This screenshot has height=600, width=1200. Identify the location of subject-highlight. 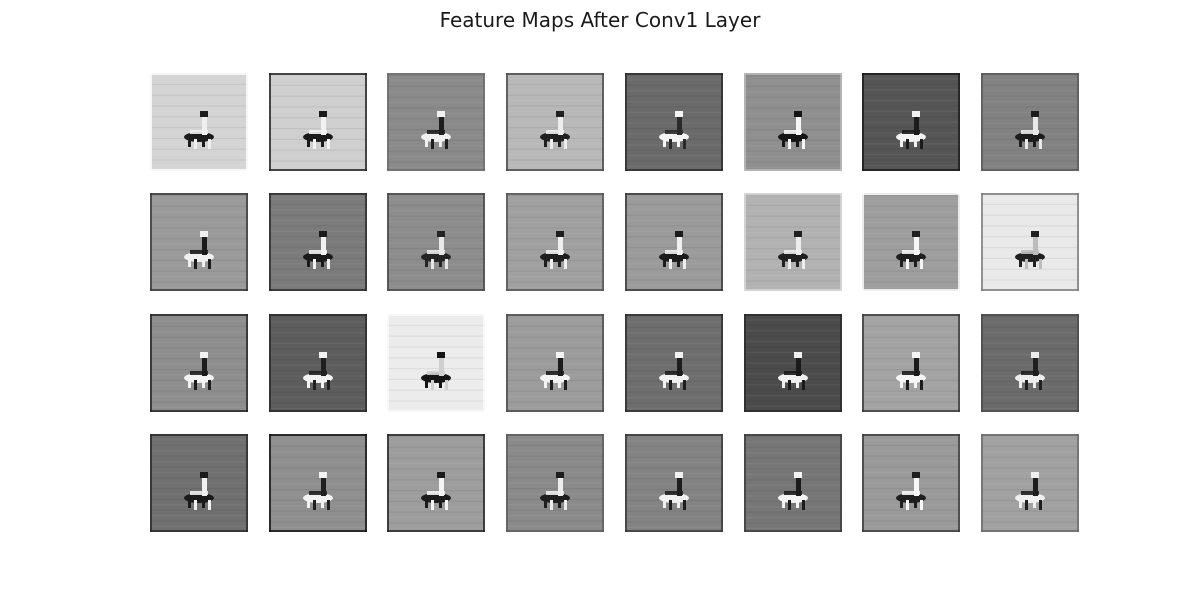
(436, 493).